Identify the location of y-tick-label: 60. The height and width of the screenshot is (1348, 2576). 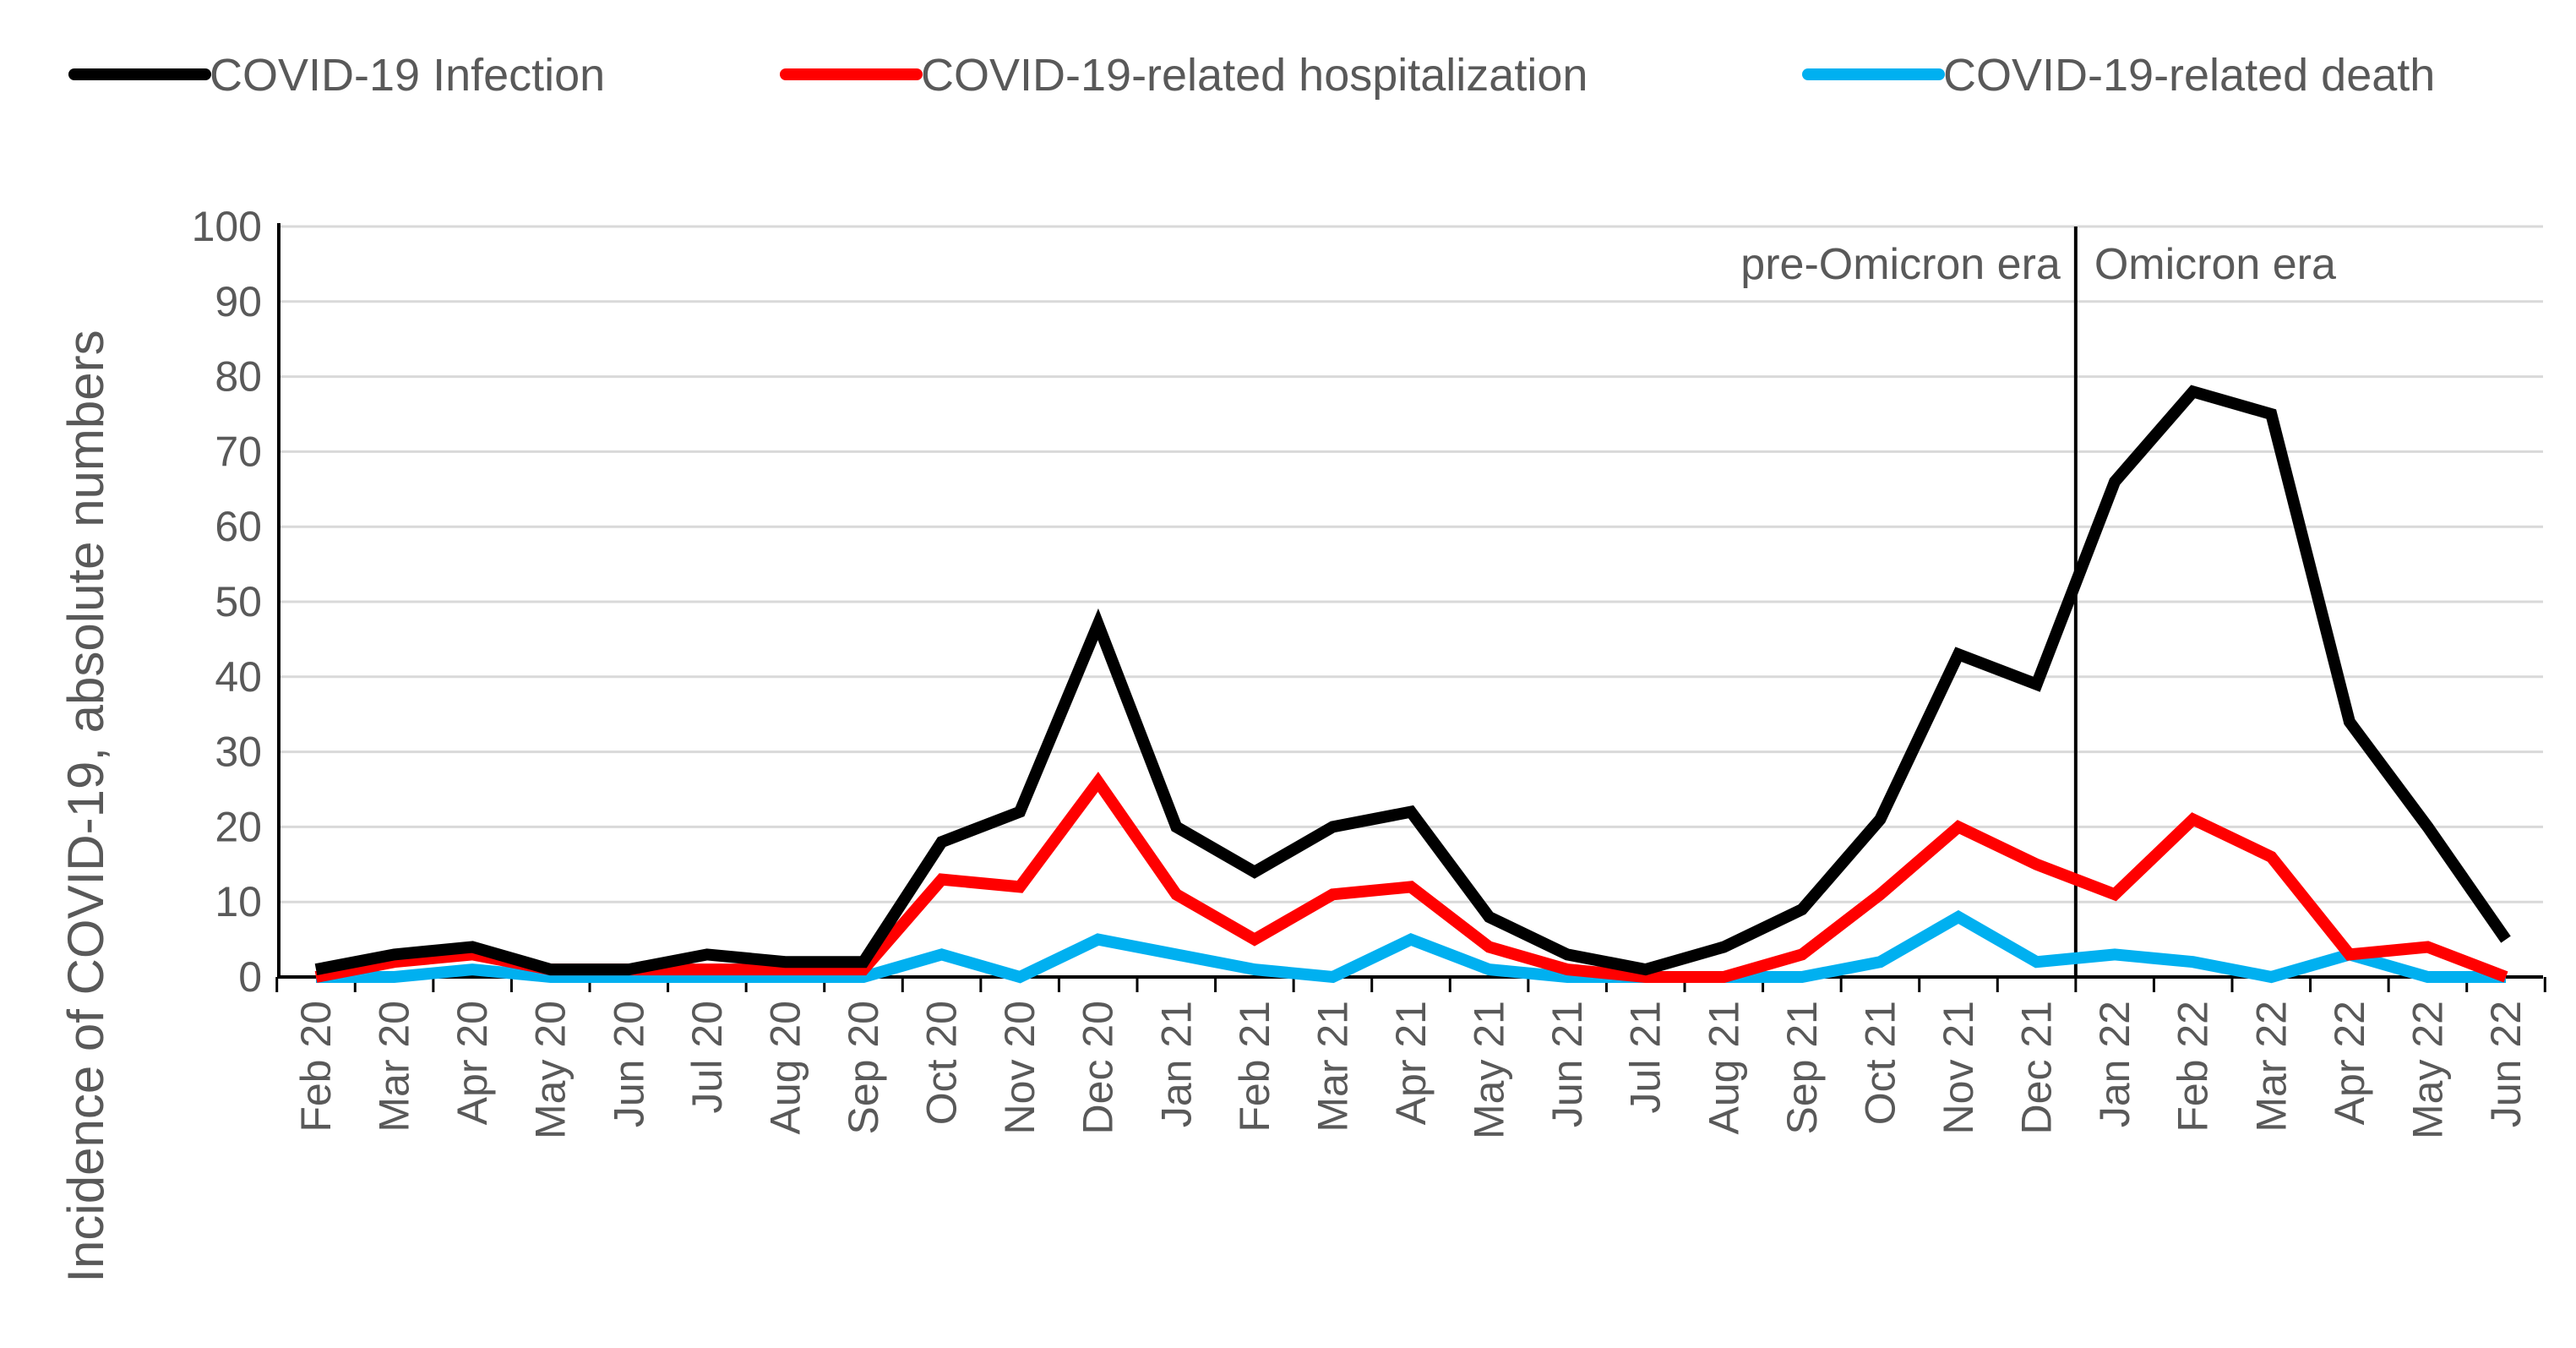
(238, 527).